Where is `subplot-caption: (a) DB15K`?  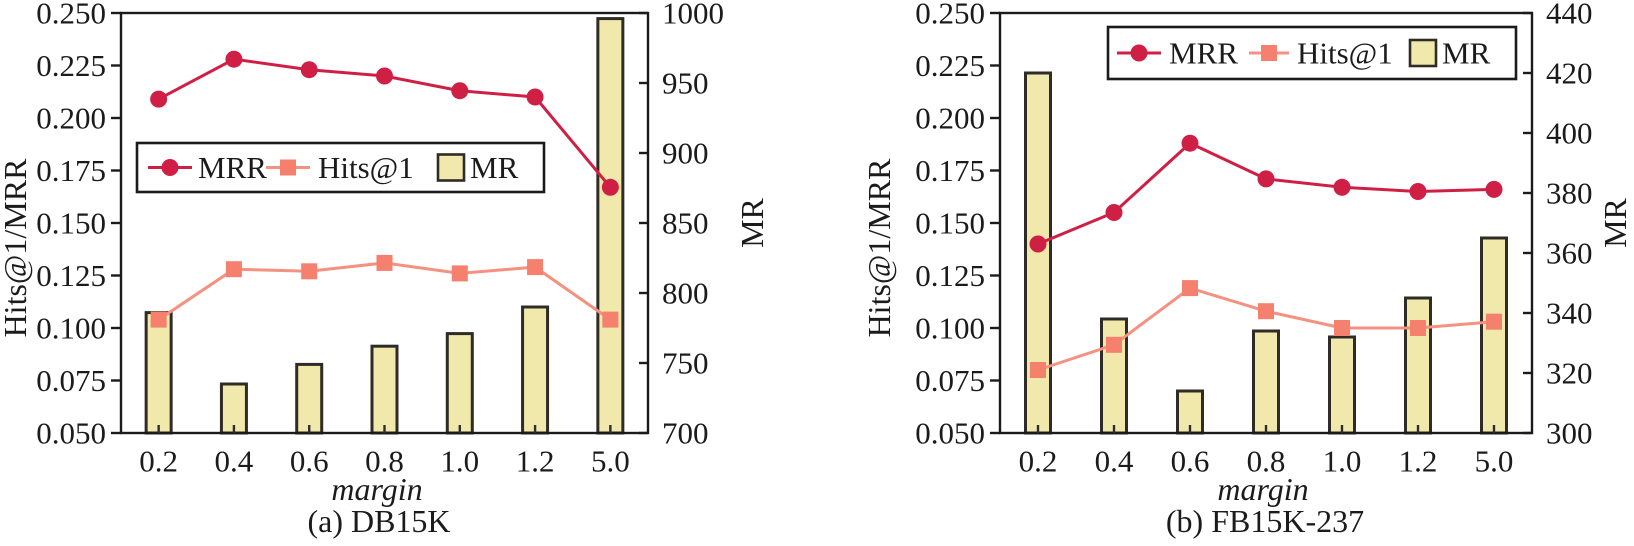
subplot-caption: (a) DB15K is located at coordinates (379, 521).